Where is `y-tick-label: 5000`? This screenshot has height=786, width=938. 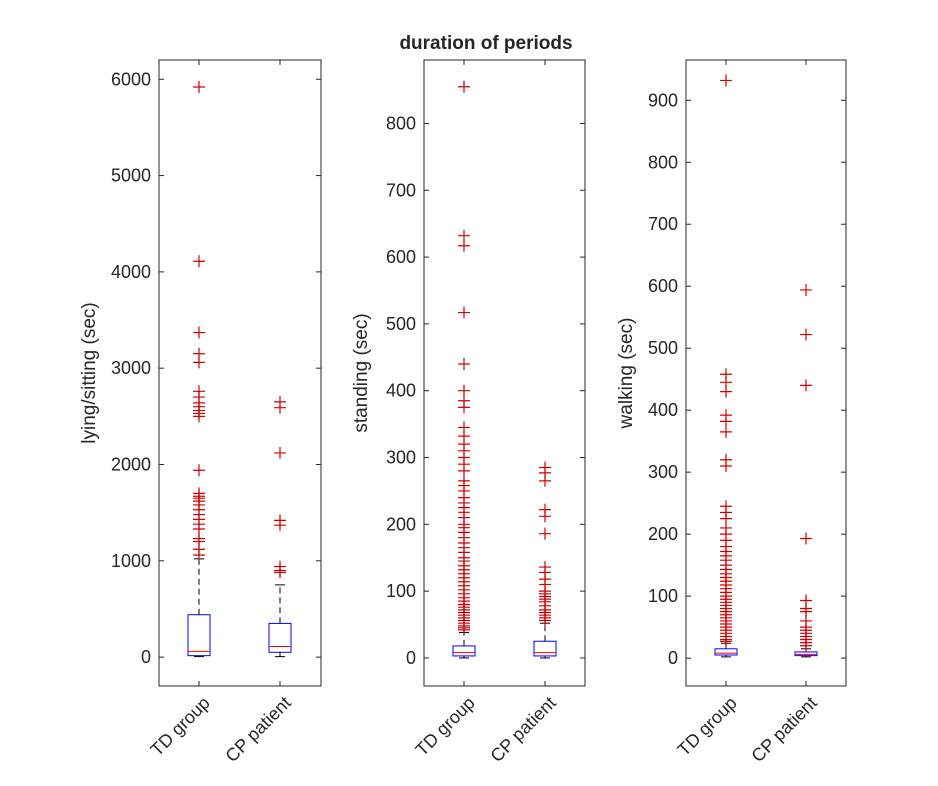 y-tick-label: 5000 is located at coordinates (131, 176).